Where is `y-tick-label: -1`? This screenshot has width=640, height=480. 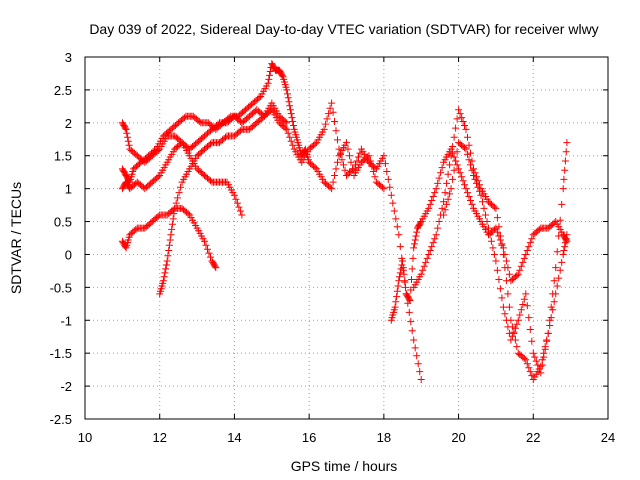
y-tick-label: -1 is located at coordinates (66, 320).